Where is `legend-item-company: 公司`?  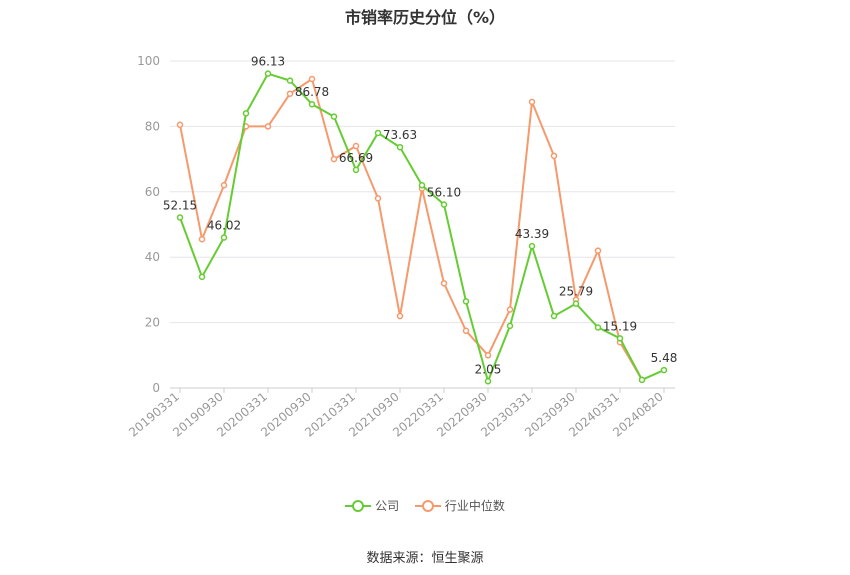 legend-item-company: 公司 is located at coordinates (372, 505).